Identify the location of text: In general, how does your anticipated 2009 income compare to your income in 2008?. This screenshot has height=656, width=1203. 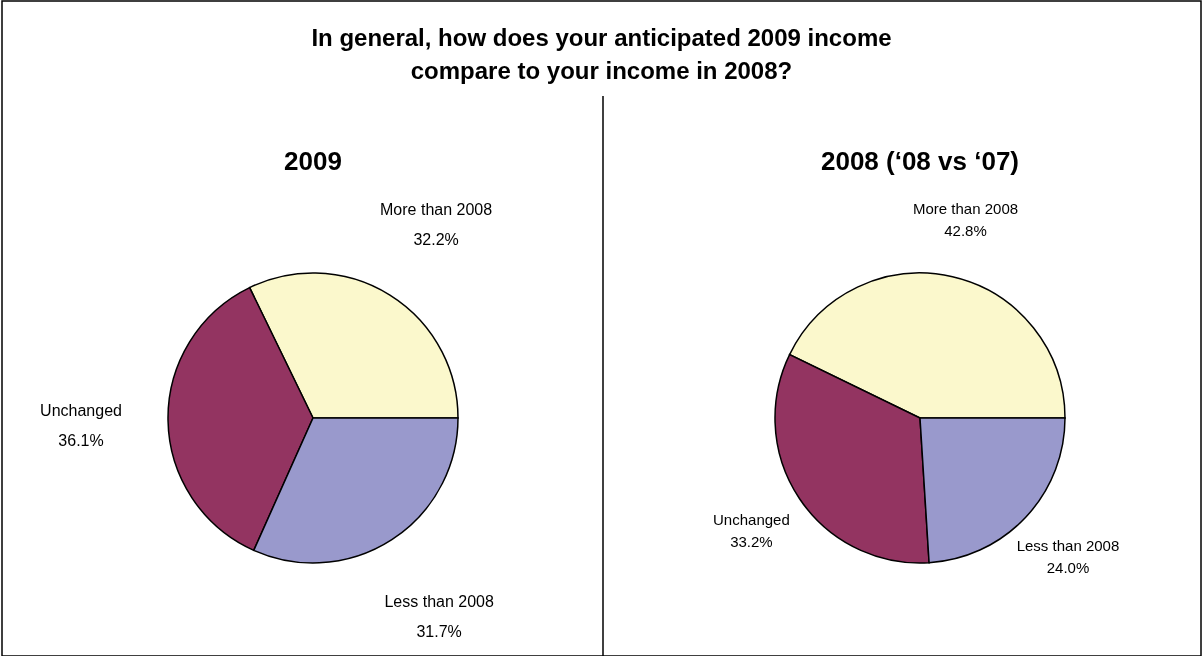
(601, 54).